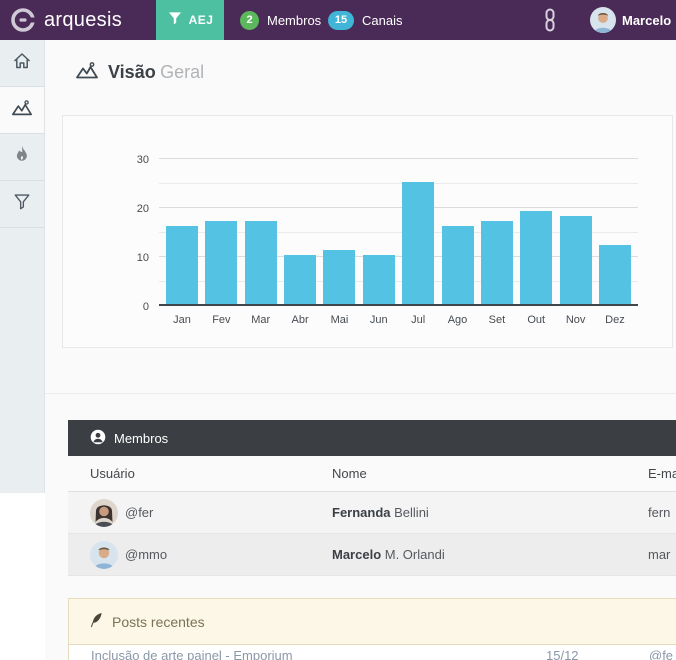  Describe the element at coordinates (497, 320) in the screenshot. I see `x-tick-label: Set` at that location.